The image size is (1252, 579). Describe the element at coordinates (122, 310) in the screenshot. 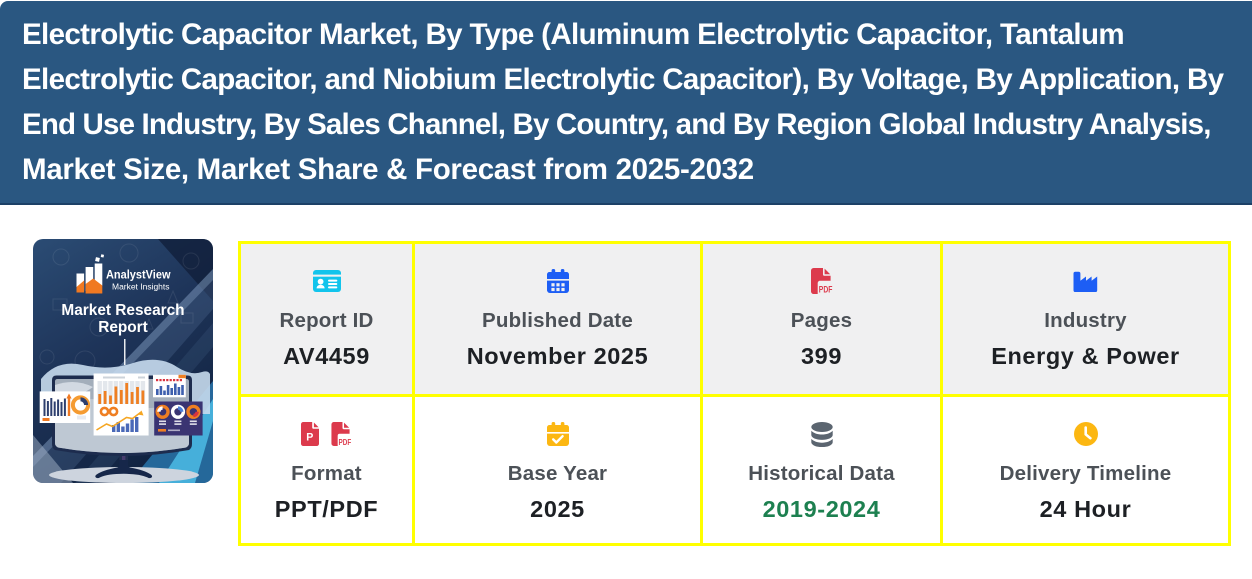

I see `svg-text: Market Research` at that location.